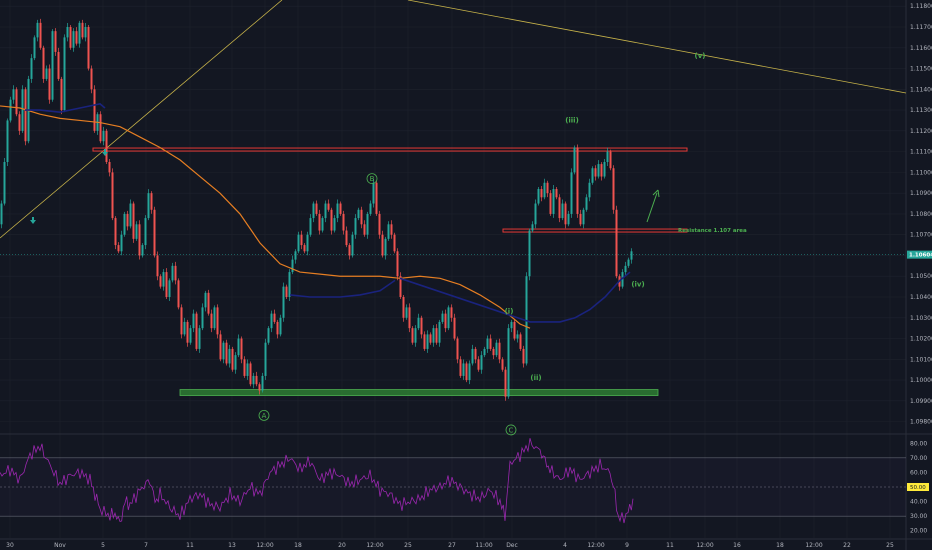 The height and width of the screenshot is (550, 932). I want to click on projection-arrow-head, so click(656, 193).